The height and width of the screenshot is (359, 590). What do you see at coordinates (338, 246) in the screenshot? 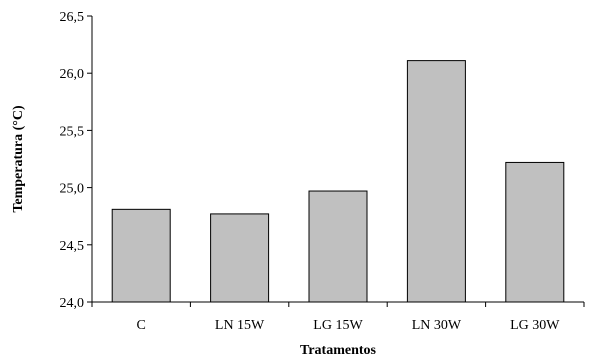
I see `bar-lg-15w` at bounding box center [338, 246].